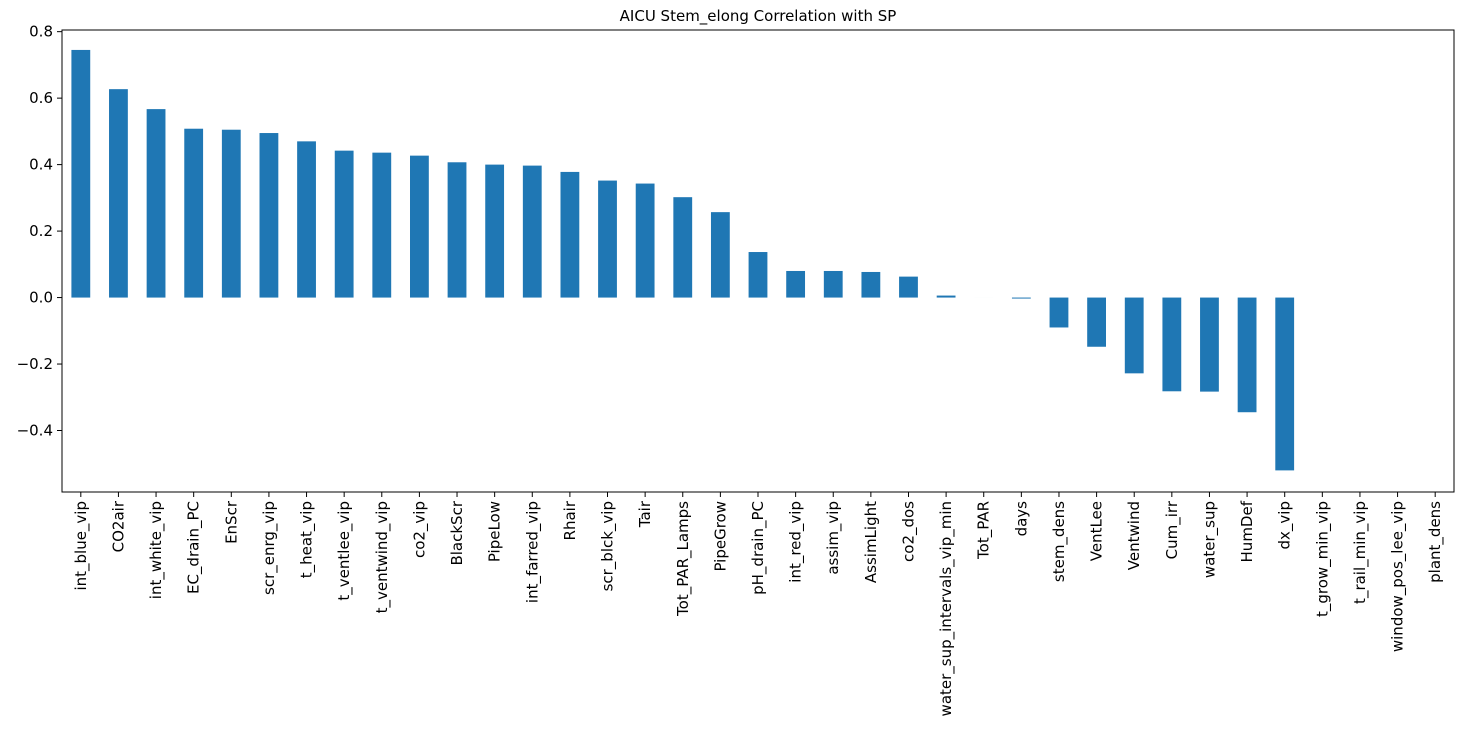  I want to click on y-tick-label: 0.8, so click(41, 32).